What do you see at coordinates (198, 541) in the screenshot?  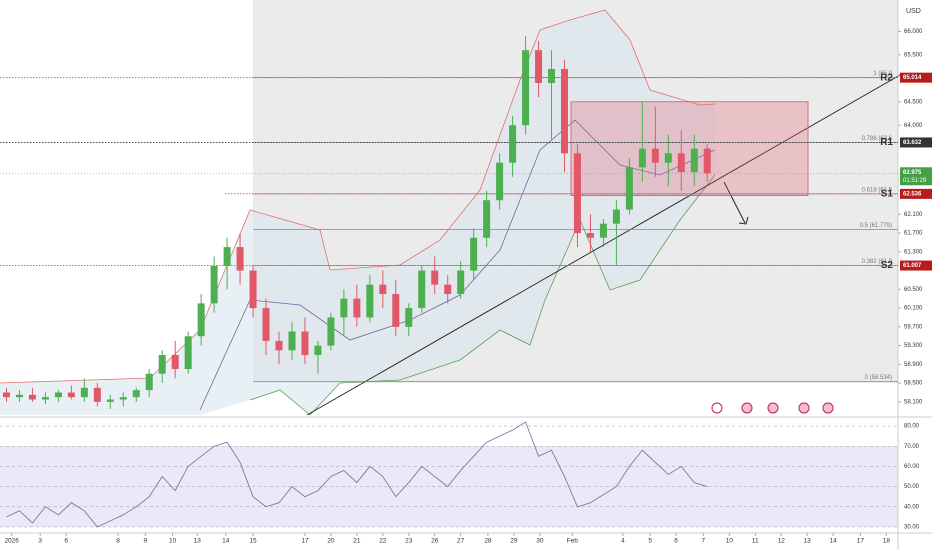 I see `x-tick-label: 13` at bounding box center [198, 541].